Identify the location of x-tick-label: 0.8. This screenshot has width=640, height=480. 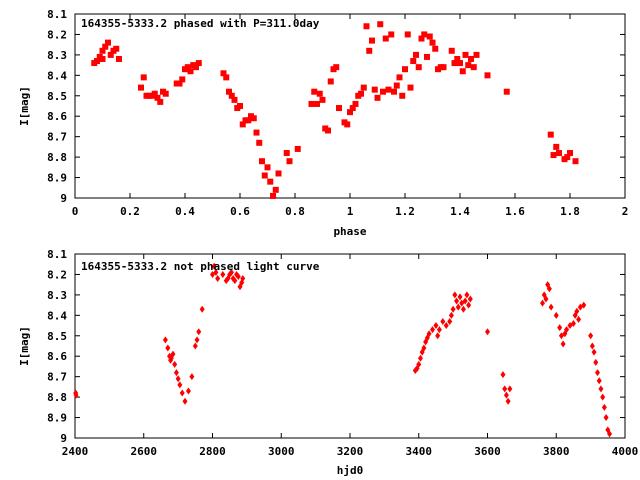
(295, 211).